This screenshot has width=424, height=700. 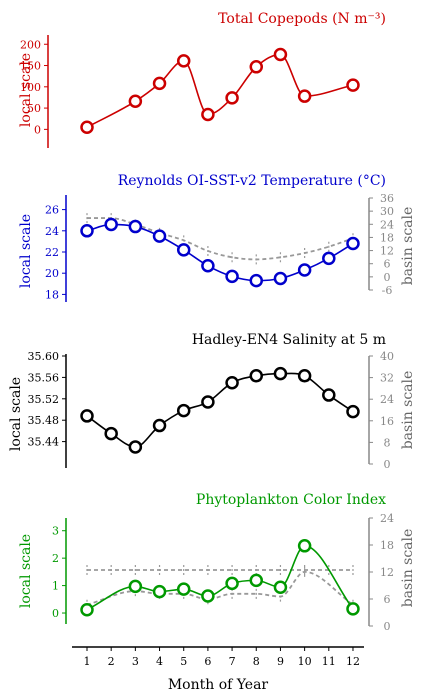 What do you see at coordinates (159, 661) in the screenshot?
I see `x-tick-label: 4` at bounding box center [159, 661].